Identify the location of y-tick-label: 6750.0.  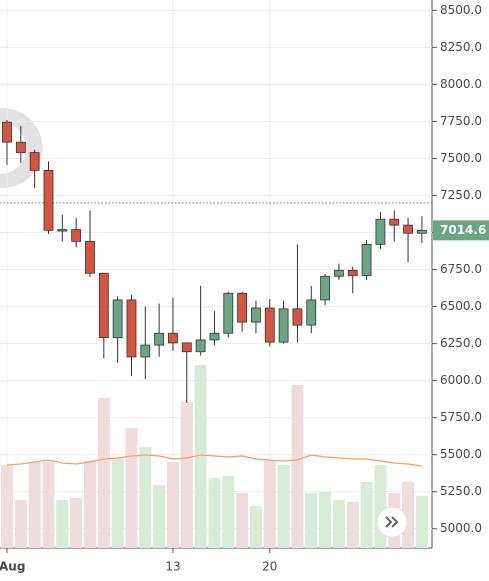
(461, 269).